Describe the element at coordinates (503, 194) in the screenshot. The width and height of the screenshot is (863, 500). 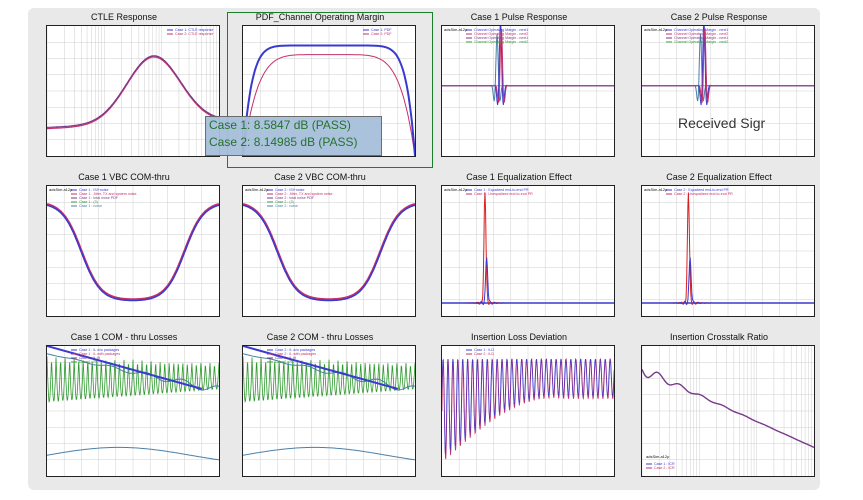
I see `legend-entry: Case 1 : Unequalized end-to-end PR` at that location.